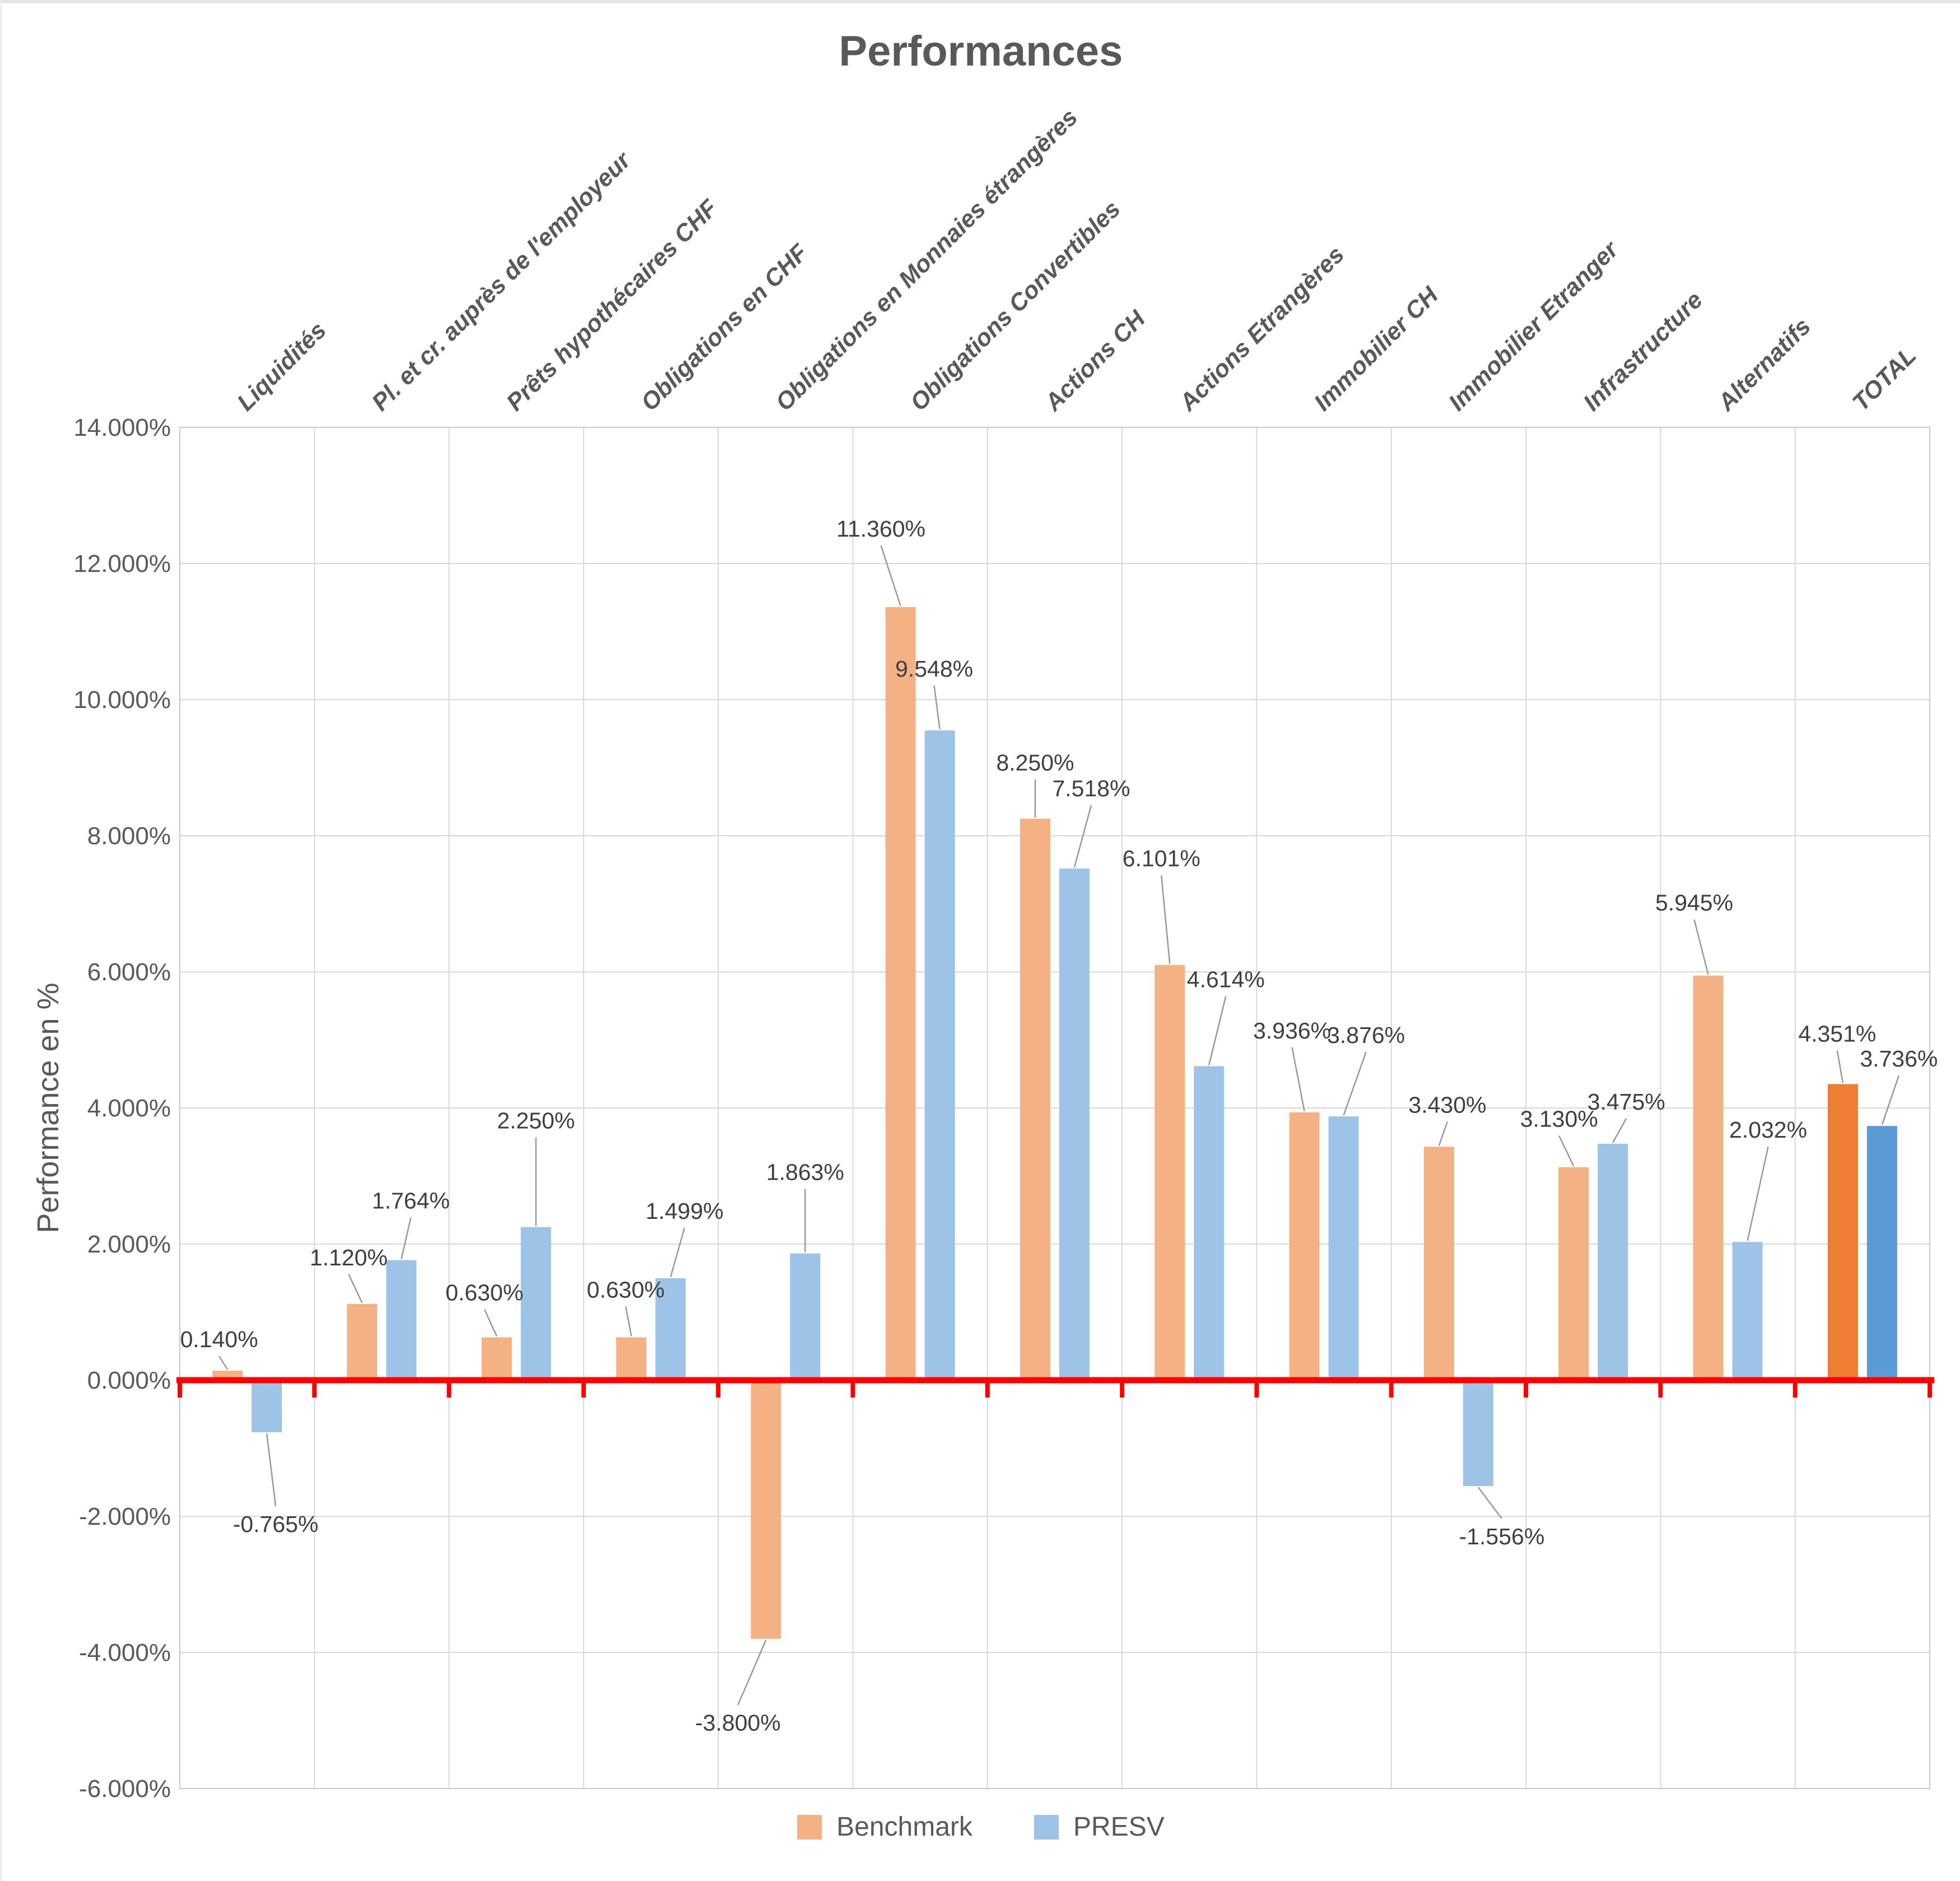 The image size is (1960, 1881). What do you see at coordinates (1119, 1827) in the screenshot?
I see `legend-label: PRESV` at bounding box center [1119, 1827].